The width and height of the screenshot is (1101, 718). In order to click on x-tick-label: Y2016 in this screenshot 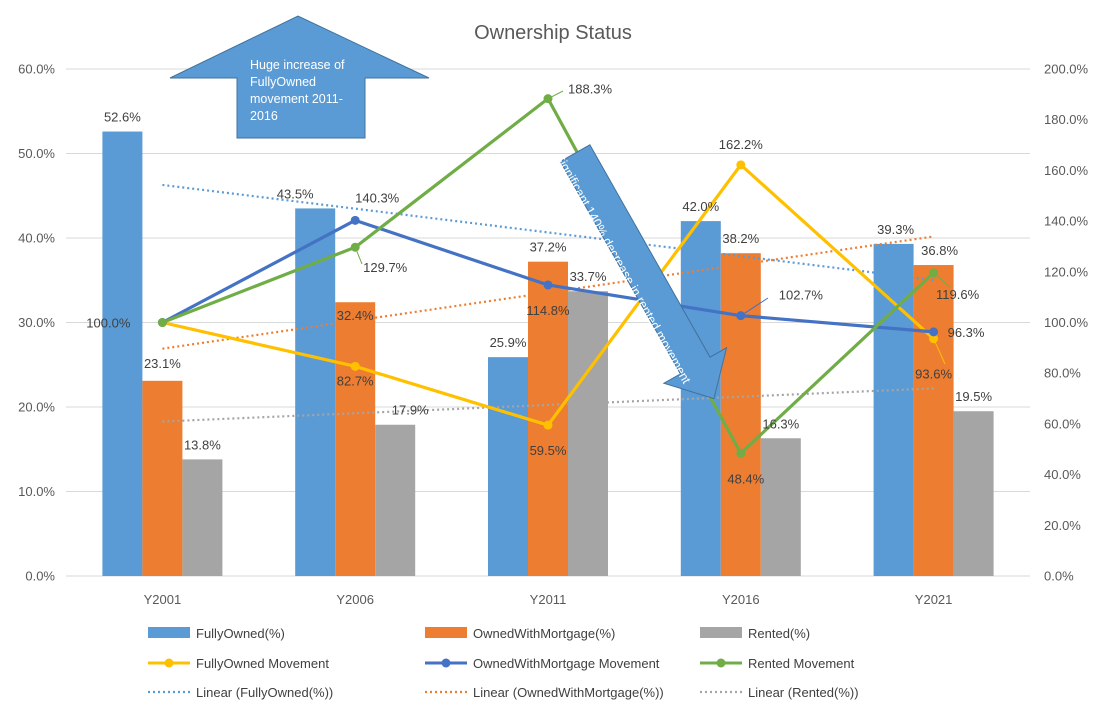, I will do `click(741, 599)`.